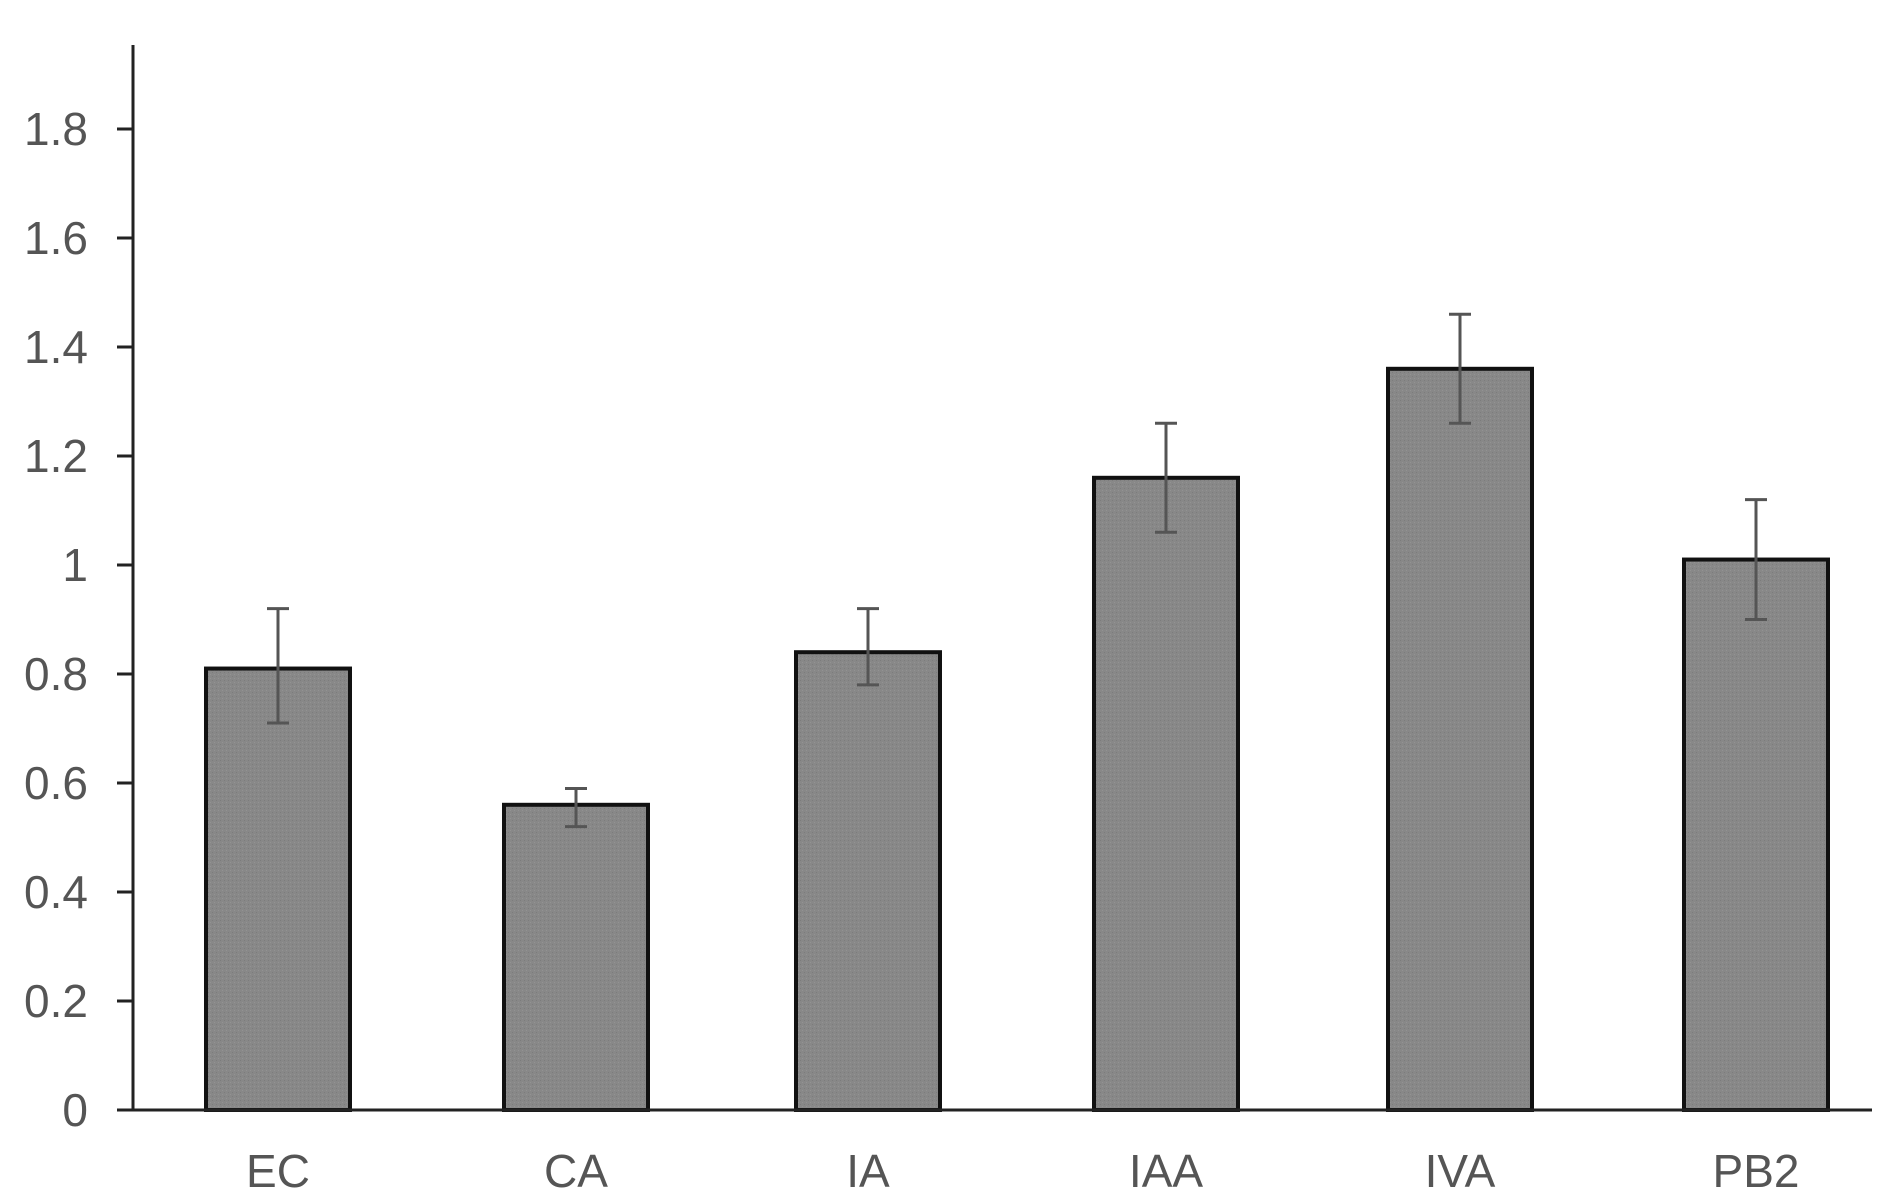  I want to click on error-bar-iva, so click(1460, 368).